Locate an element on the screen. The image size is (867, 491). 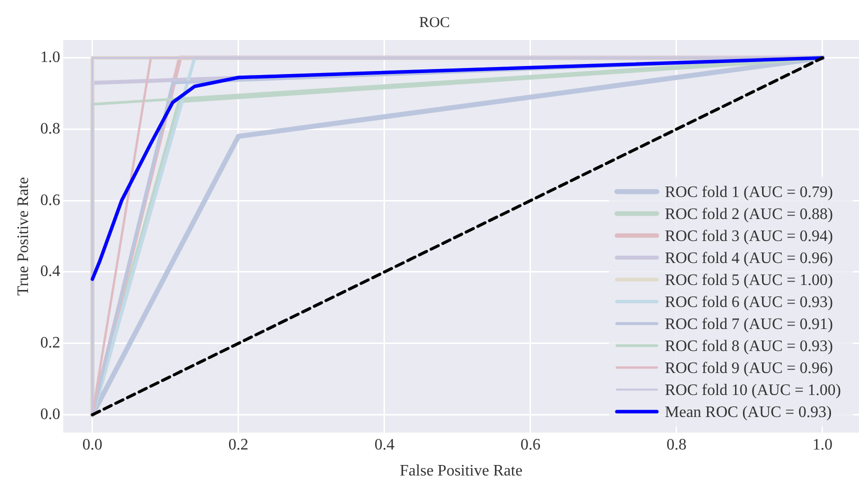
y-axis-title: True Positive Rate is located at coordinates (23, 236).